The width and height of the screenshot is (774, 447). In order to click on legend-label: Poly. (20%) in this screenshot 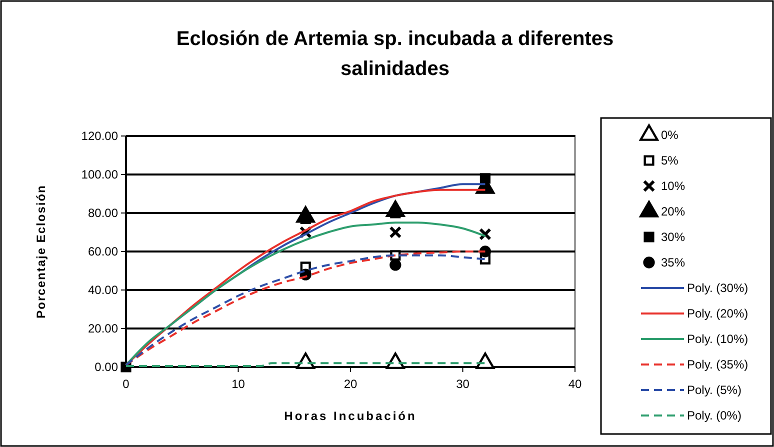, I will do `click(717, 313)`.